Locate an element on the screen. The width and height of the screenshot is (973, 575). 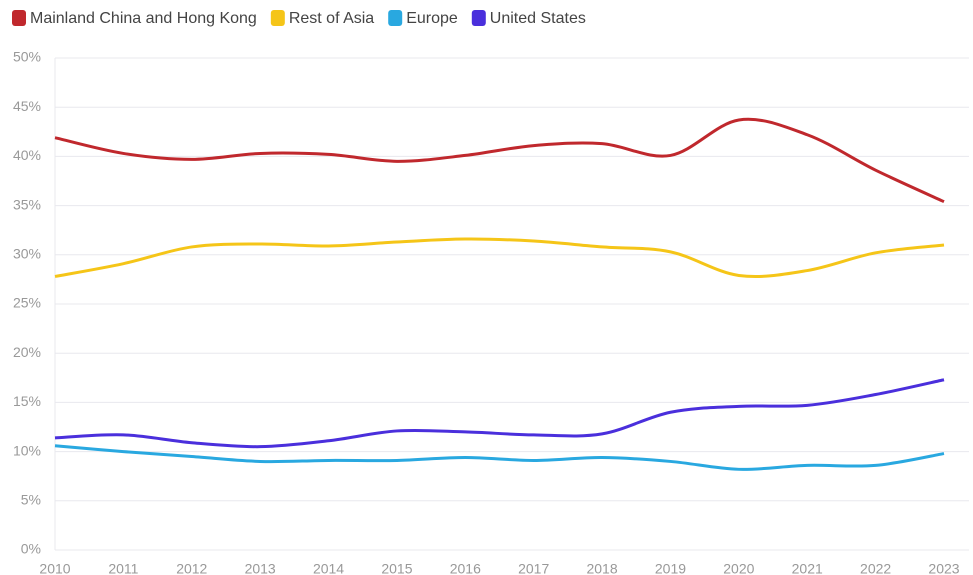
y-tick-label: 45% is located at coordinates (27, 106).